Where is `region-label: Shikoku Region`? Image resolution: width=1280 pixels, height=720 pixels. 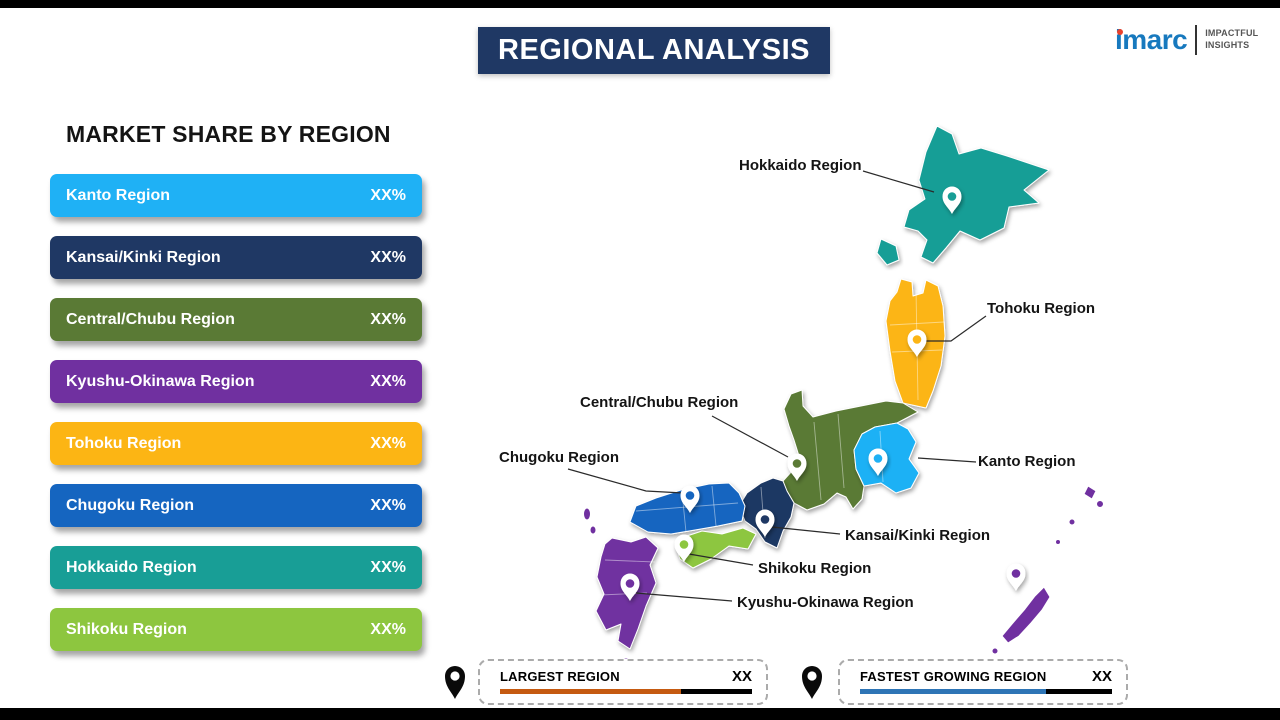
region-label: Shikoku Region is located at coordinates (126, 629).